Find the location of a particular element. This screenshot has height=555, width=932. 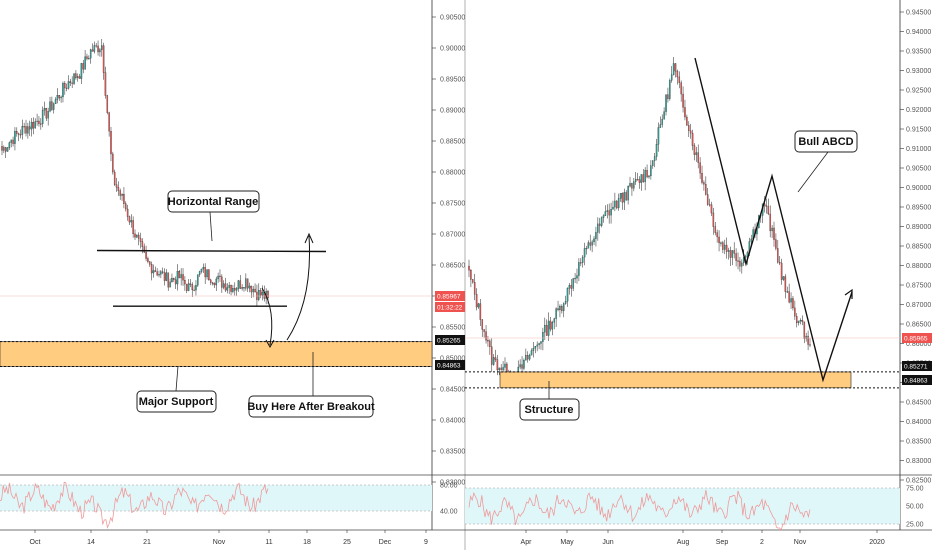

svg-text: 0.84863 is located at coordinates (449, 366).